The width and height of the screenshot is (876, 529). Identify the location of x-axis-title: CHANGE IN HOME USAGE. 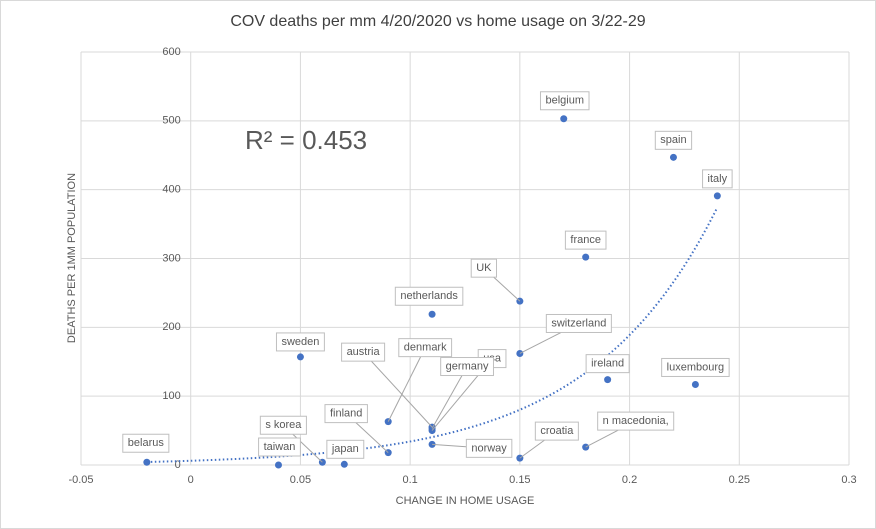
(465, 501).